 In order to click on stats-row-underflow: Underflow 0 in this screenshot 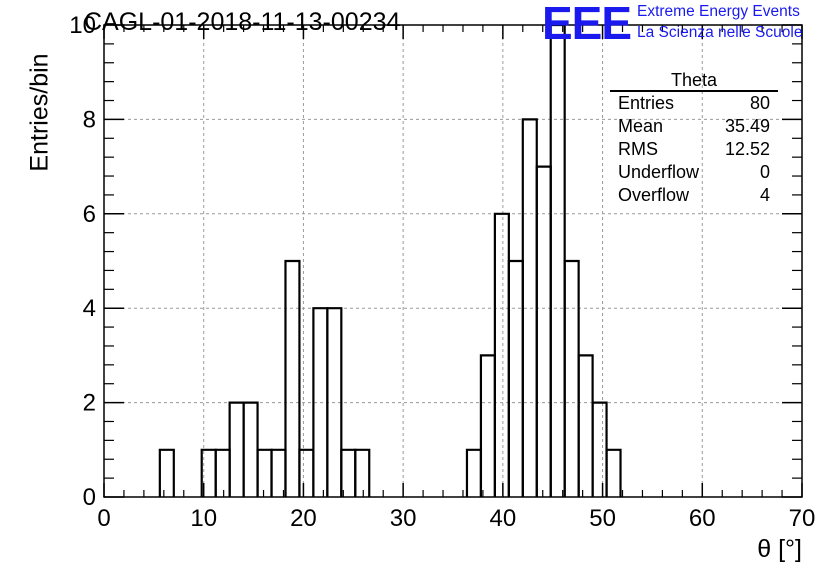, I will do `click(694, 172)`.